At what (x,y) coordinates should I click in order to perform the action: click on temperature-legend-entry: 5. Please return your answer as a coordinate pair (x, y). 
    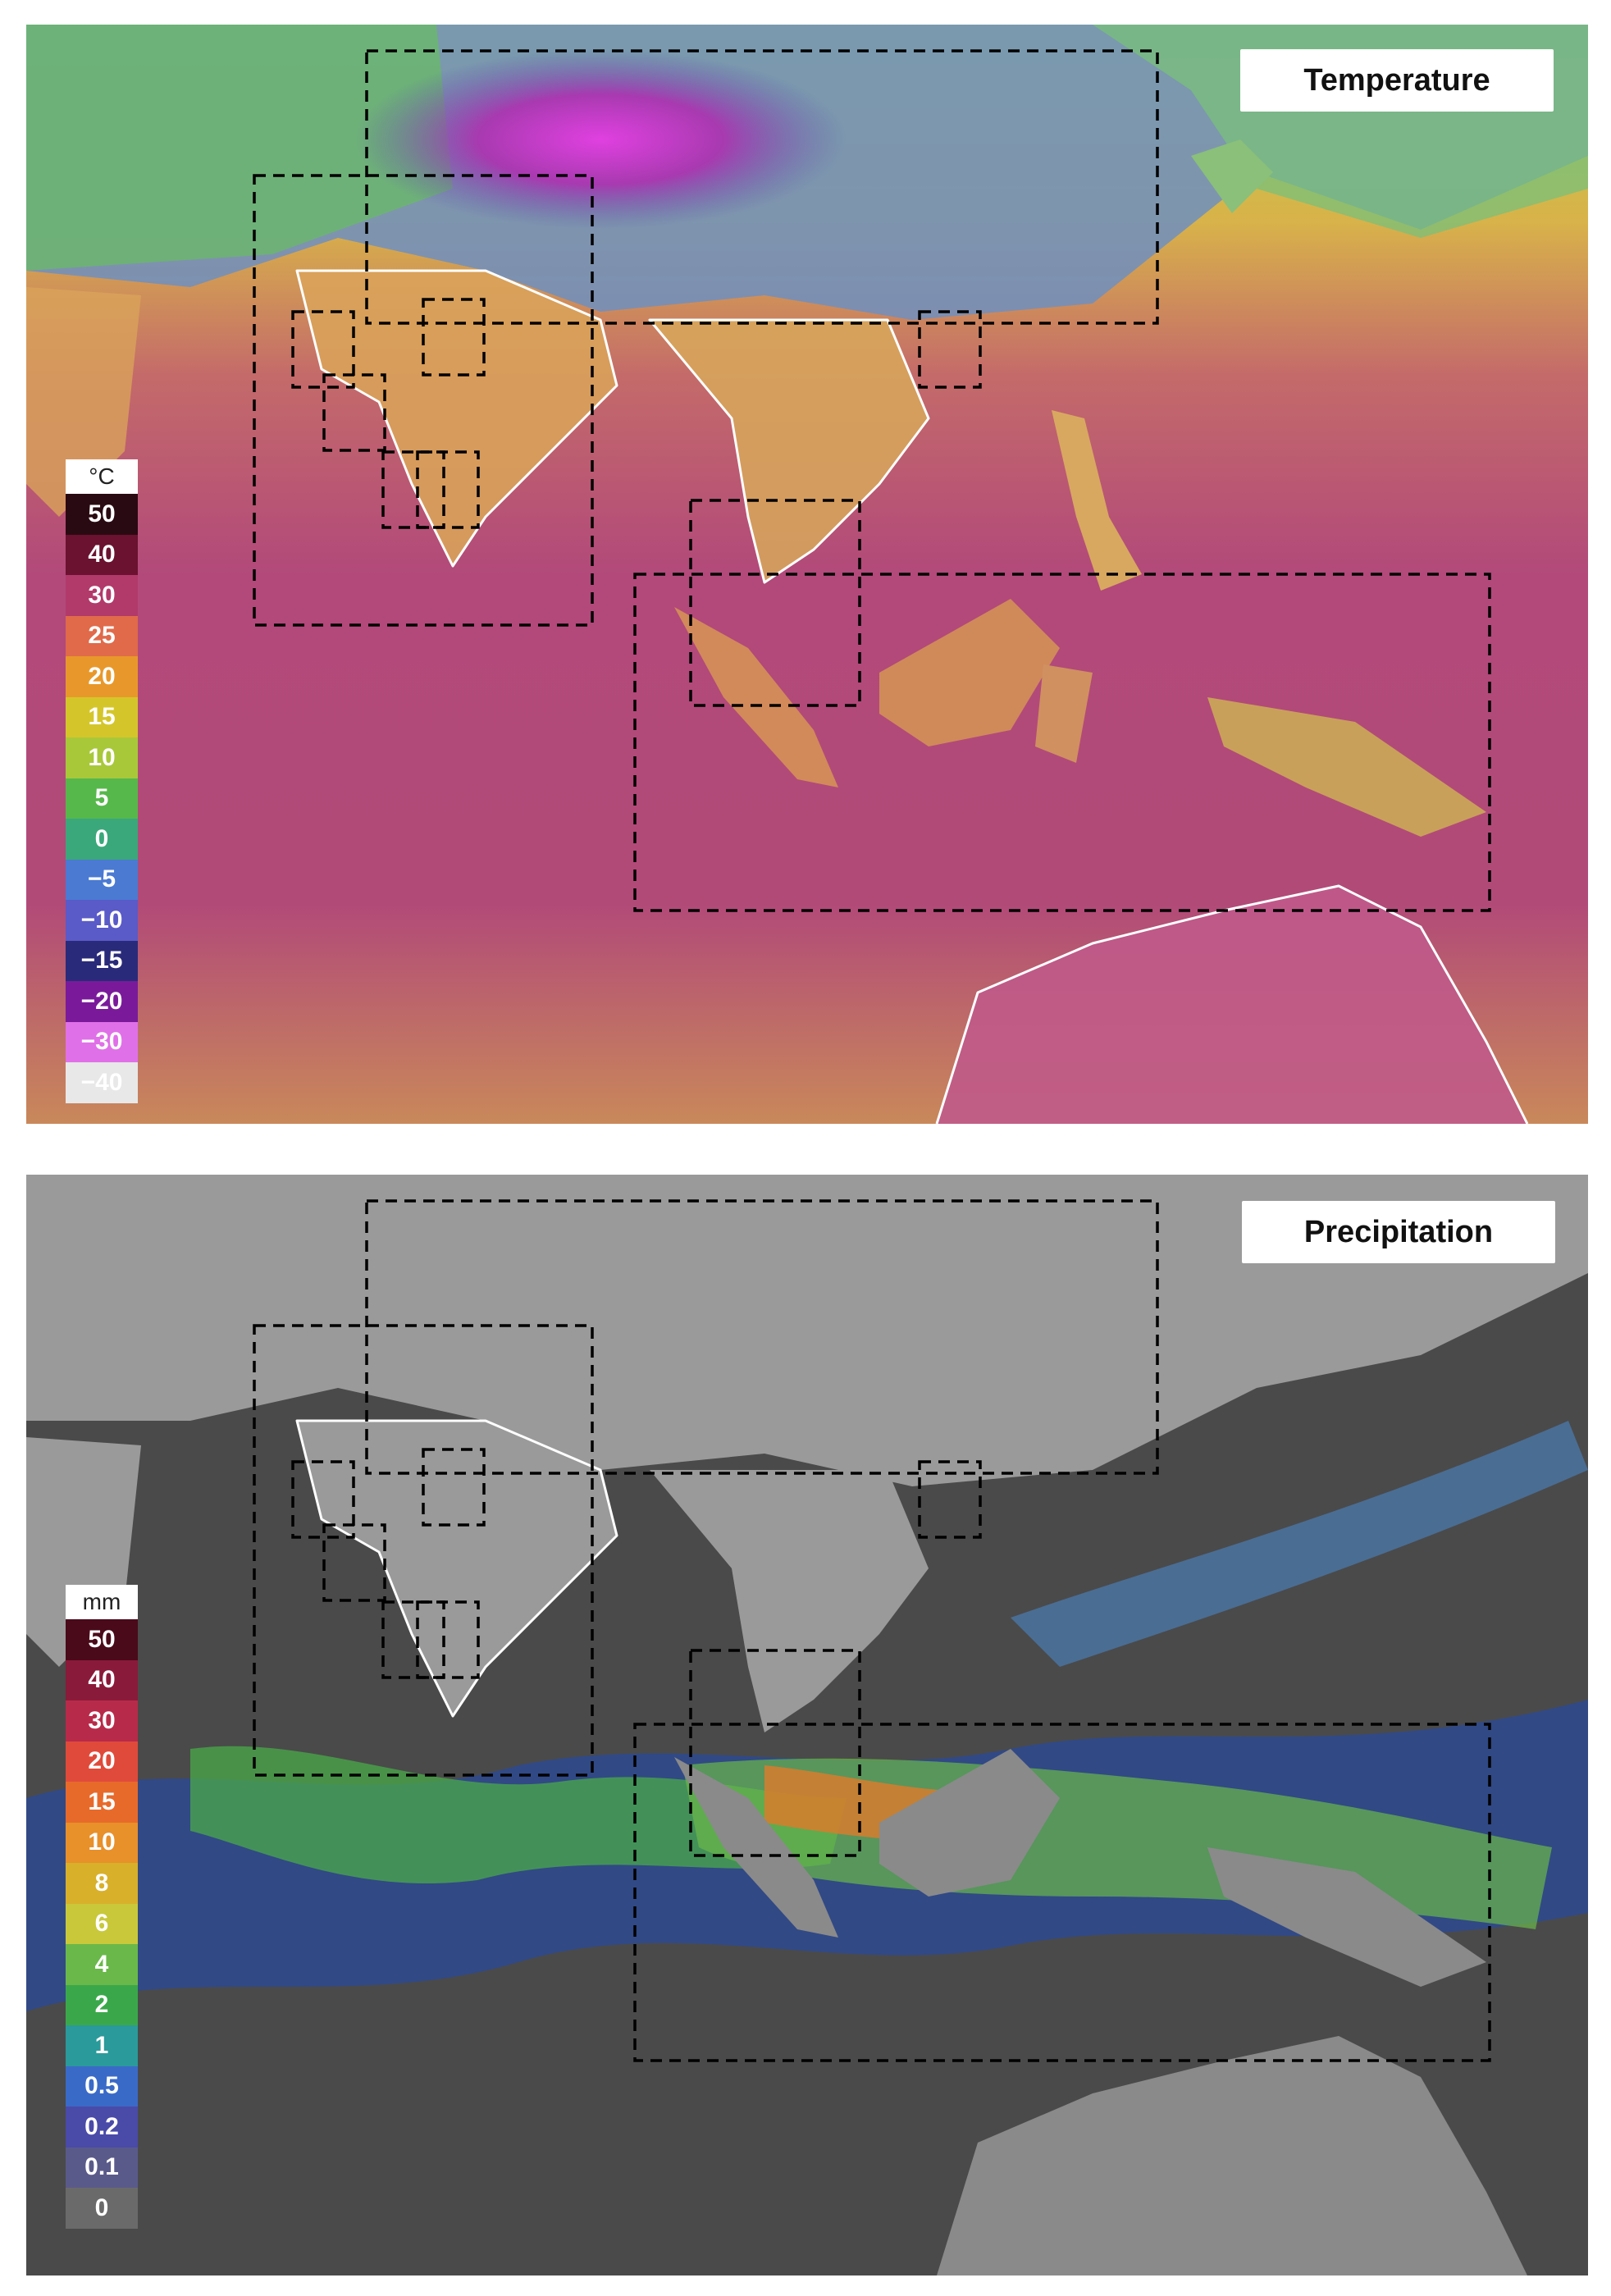
    Looking at the image, I should click on (102, 798).